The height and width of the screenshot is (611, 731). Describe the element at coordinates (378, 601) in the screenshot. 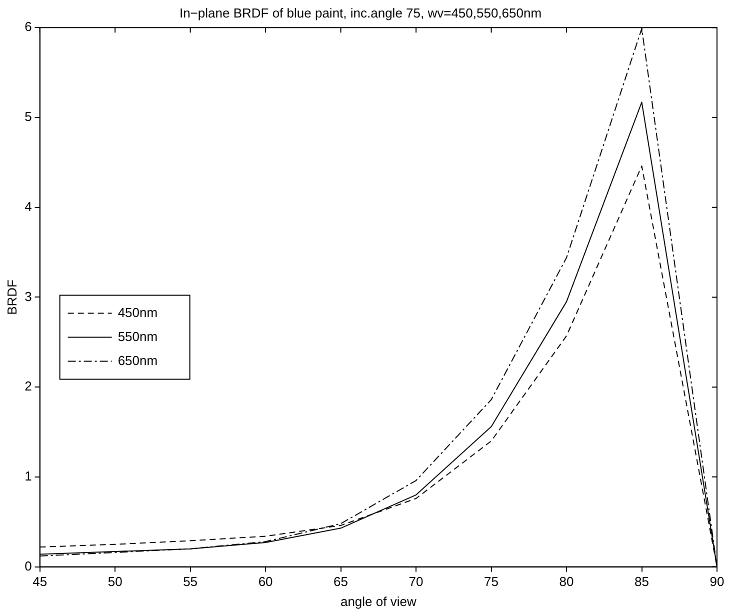

I see `x-axis-title: angle of view` at that location.